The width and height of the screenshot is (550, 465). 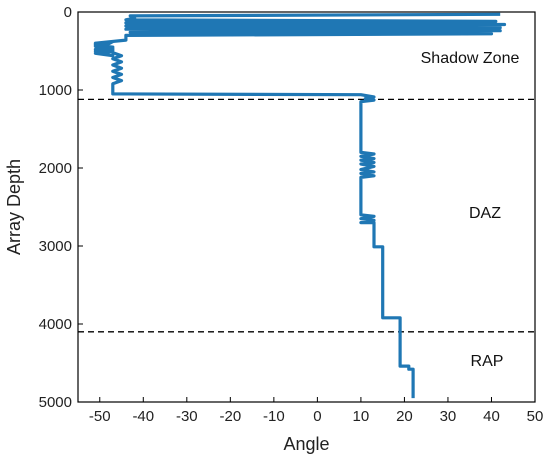 I want to click on y-tick-label: 1000, so click(x=55, y=90).